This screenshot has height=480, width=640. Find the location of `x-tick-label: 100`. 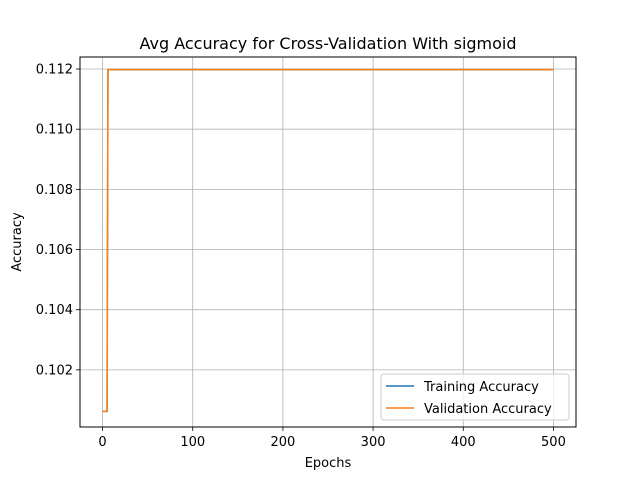

x-tick-label: 100 is located at coordinates (192, 442).